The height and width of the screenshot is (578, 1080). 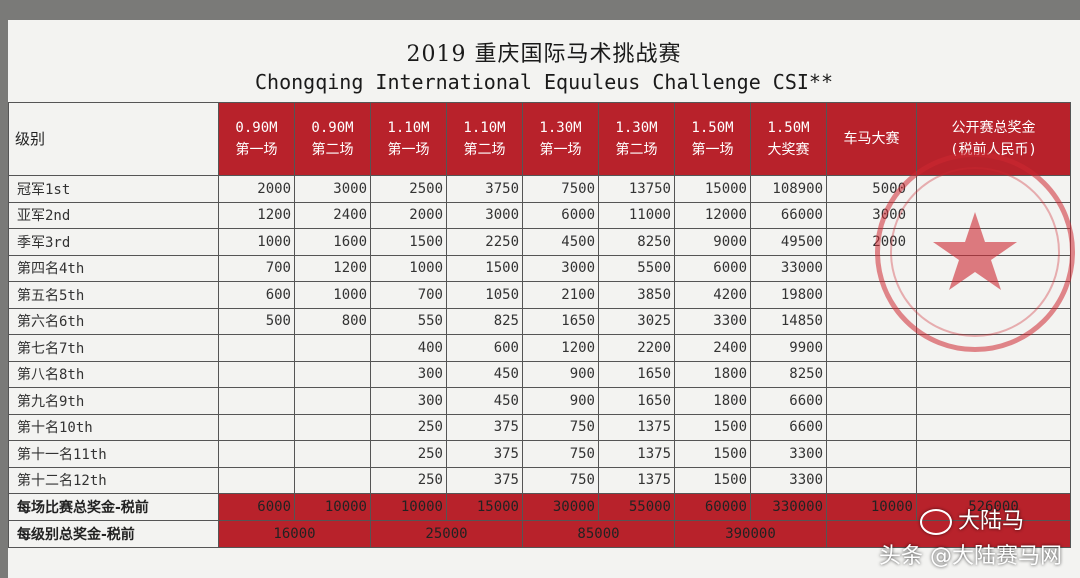 What do you see at coordinates (788, 268) in the screenshot?
I see `table-cell: 33000` at bounding box center [788, 268].